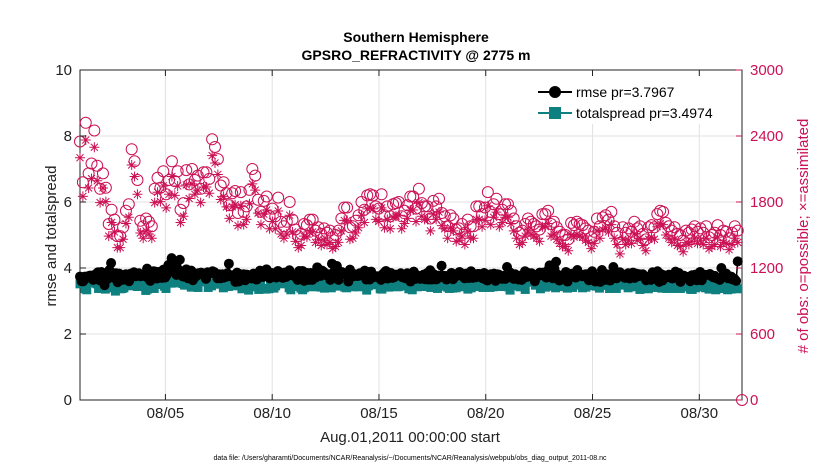  I want to click on legend: rmse pr=3.7967 totalspread pr=3.4974, so click(632, 100).